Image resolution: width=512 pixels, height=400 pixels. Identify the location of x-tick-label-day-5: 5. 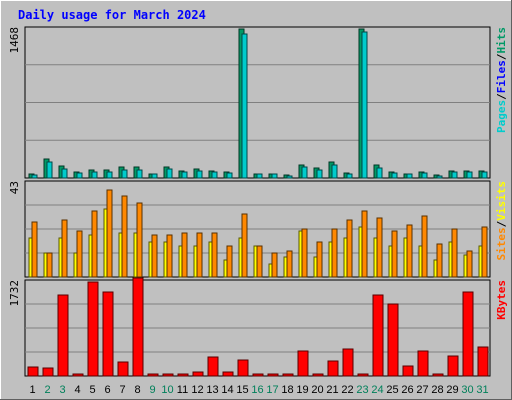
(92, 390).